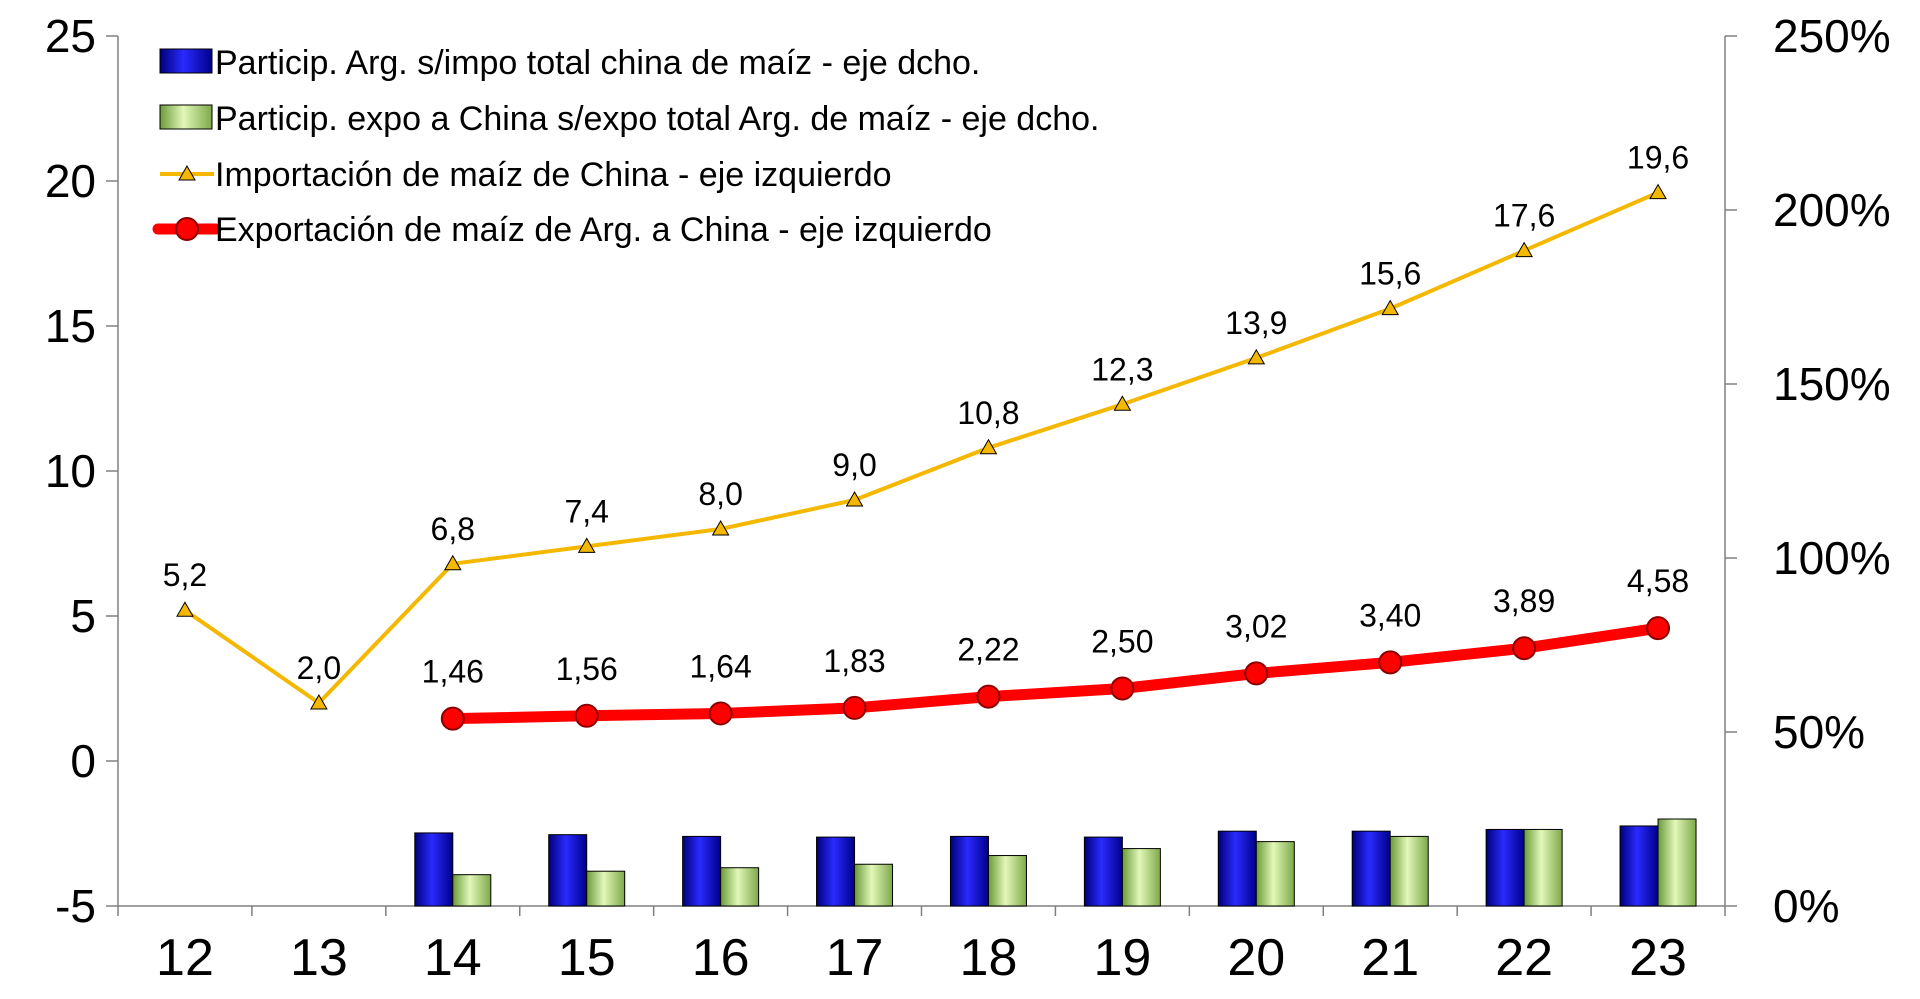 The height and width of the screenshot is (999, 1920). What do you see at coordinates (1524, 958) in the screenshot?
I see `x-axis-tick-label: 22` at bounding box center [1524, 958].